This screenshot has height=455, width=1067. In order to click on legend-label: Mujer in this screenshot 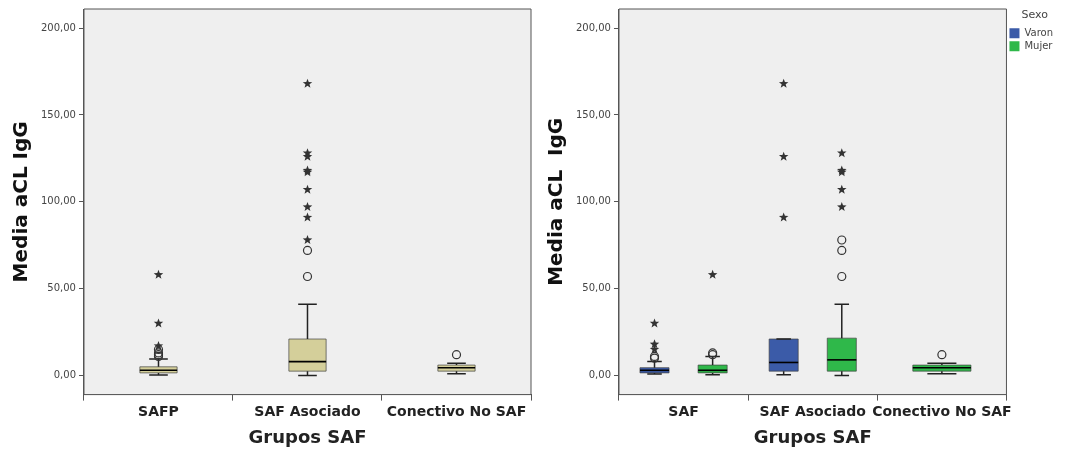, I will do `click(1039, 45)`.